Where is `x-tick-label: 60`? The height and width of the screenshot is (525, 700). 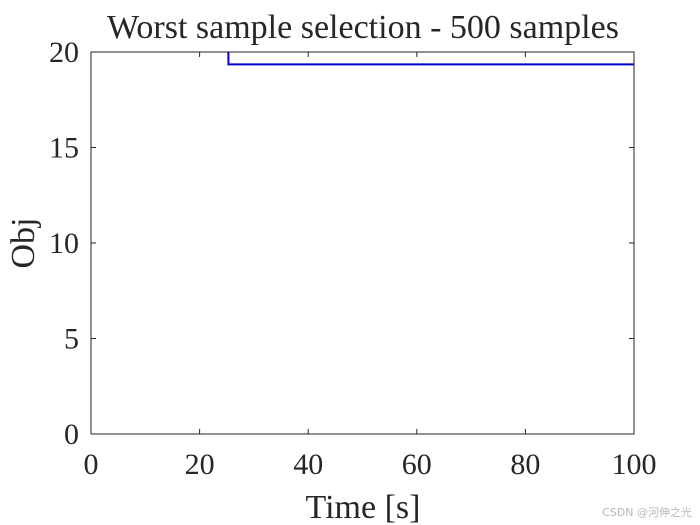
x-tick-label: 60 is located at coordinates (417, 464).